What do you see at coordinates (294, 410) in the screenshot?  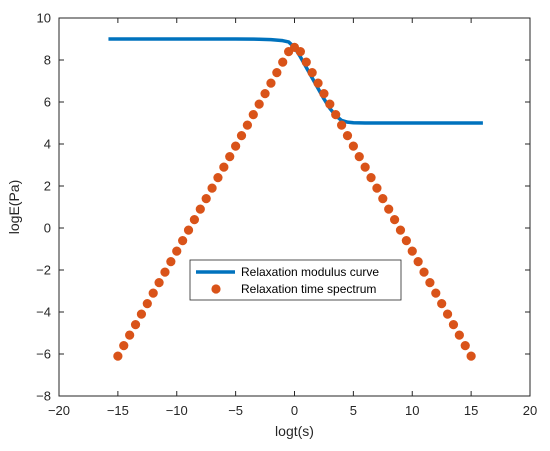 I see `x-tick-label: 0` at bounding box center [294, 410].